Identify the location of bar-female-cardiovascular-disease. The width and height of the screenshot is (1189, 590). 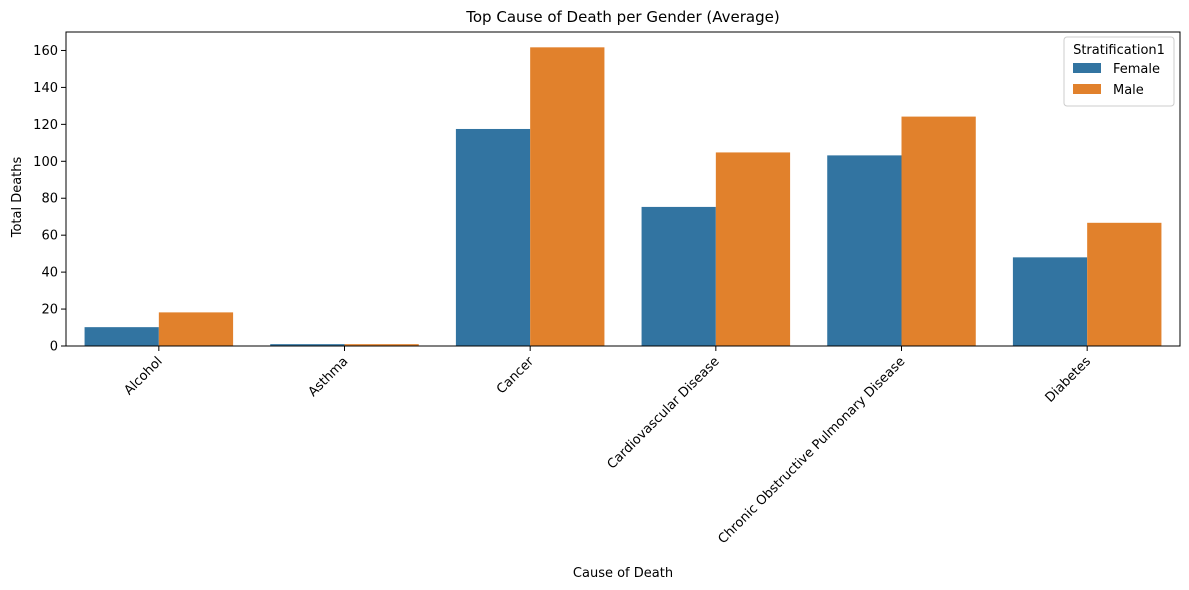
(678, 276).